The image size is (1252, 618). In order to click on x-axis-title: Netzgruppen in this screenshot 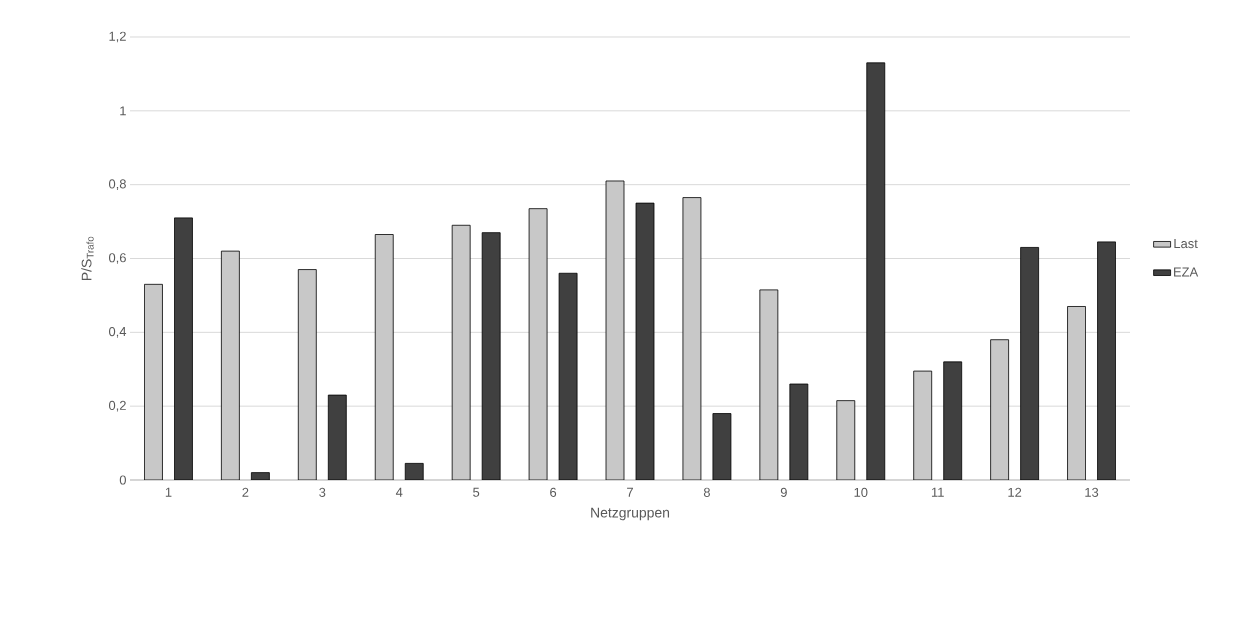, I will do `click(630, 514)`.